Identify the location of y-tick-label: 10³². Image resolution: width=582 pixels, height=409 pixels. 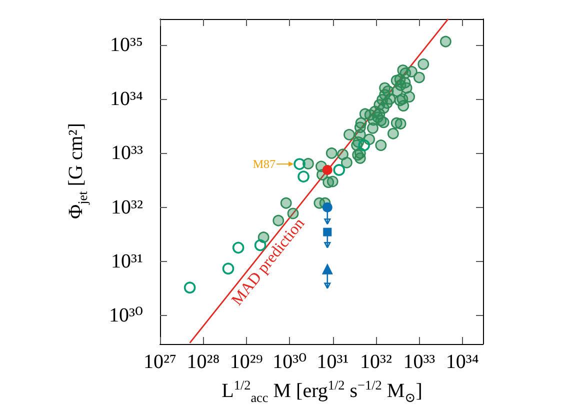
(127, 207).